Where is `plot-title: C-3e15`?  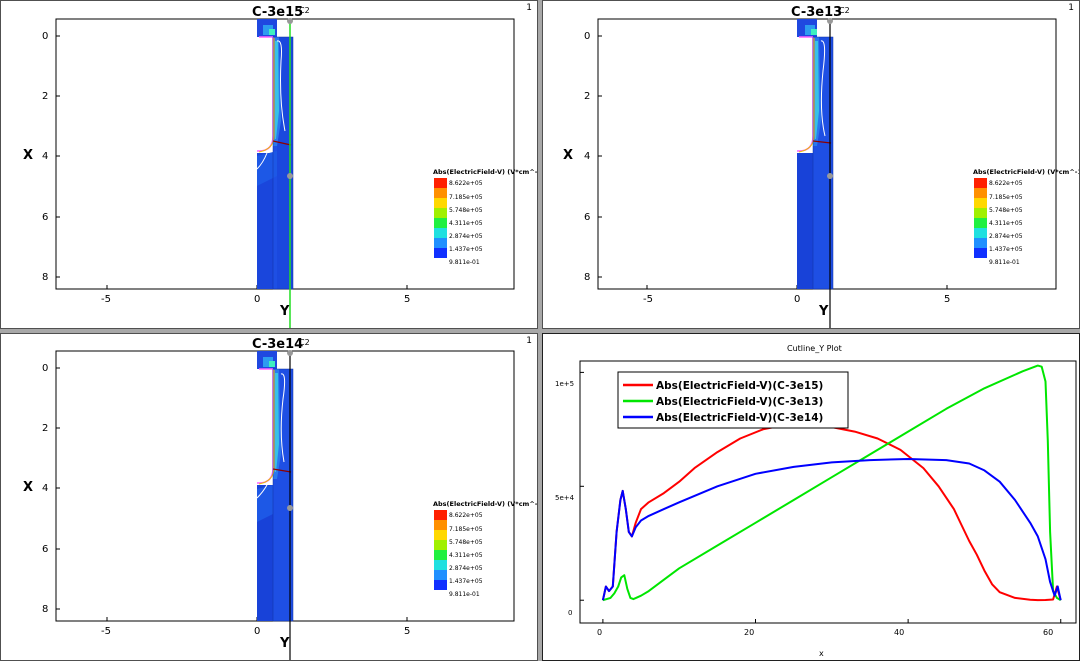
plot-title: C-3e15 is located at coordinates (277, 12).